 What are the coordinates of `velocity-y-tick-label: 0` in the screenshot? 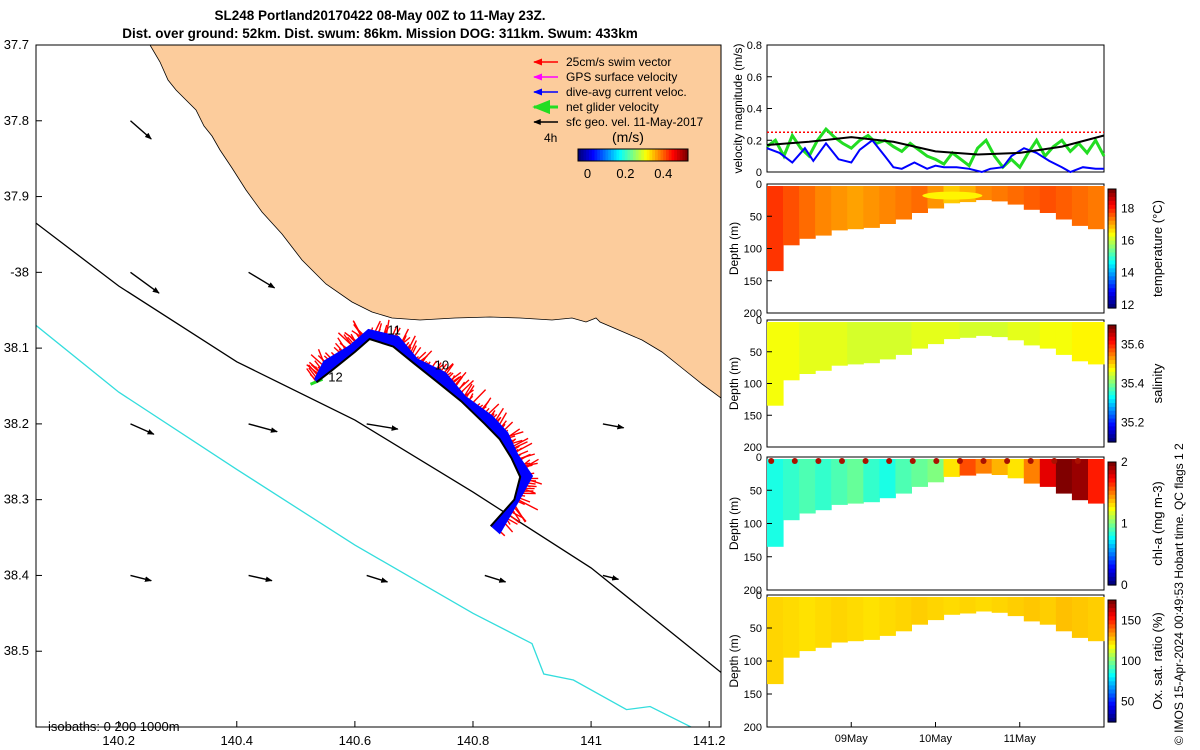 It's located at (759, 173).